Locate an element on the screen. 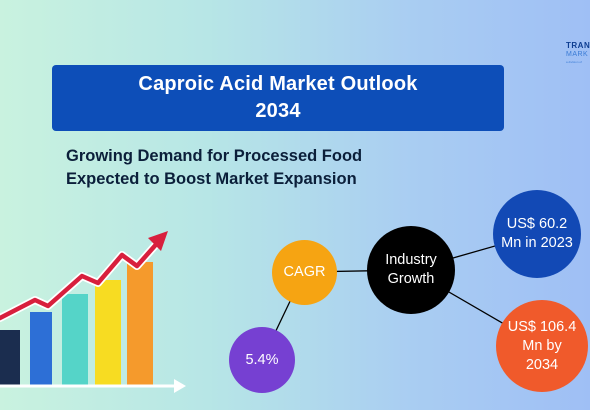  logo-text-line1: TRAN is located at coordinates (578, 45).